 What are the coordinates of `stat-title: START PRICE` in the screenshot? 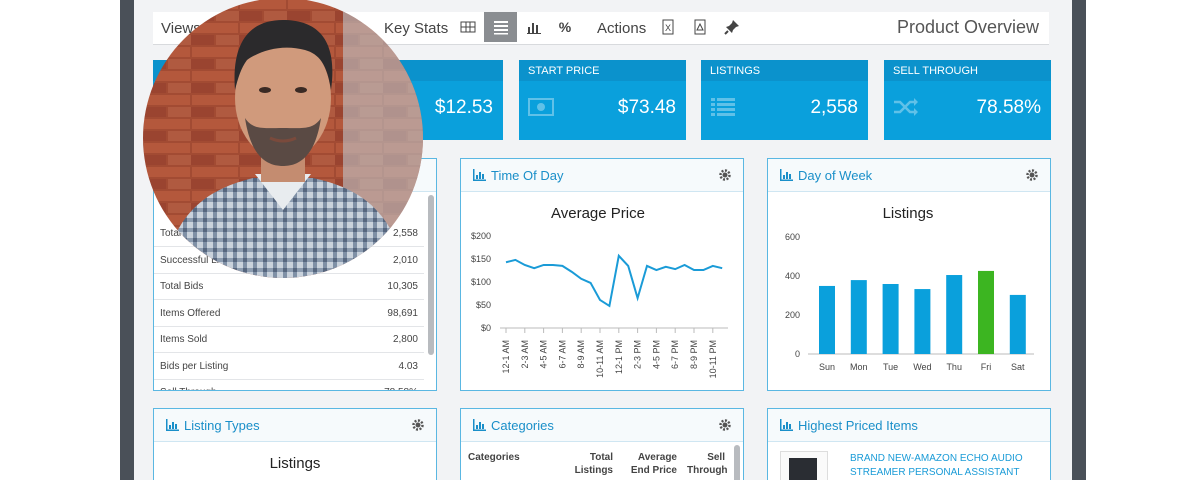 It's located at (602, 70).